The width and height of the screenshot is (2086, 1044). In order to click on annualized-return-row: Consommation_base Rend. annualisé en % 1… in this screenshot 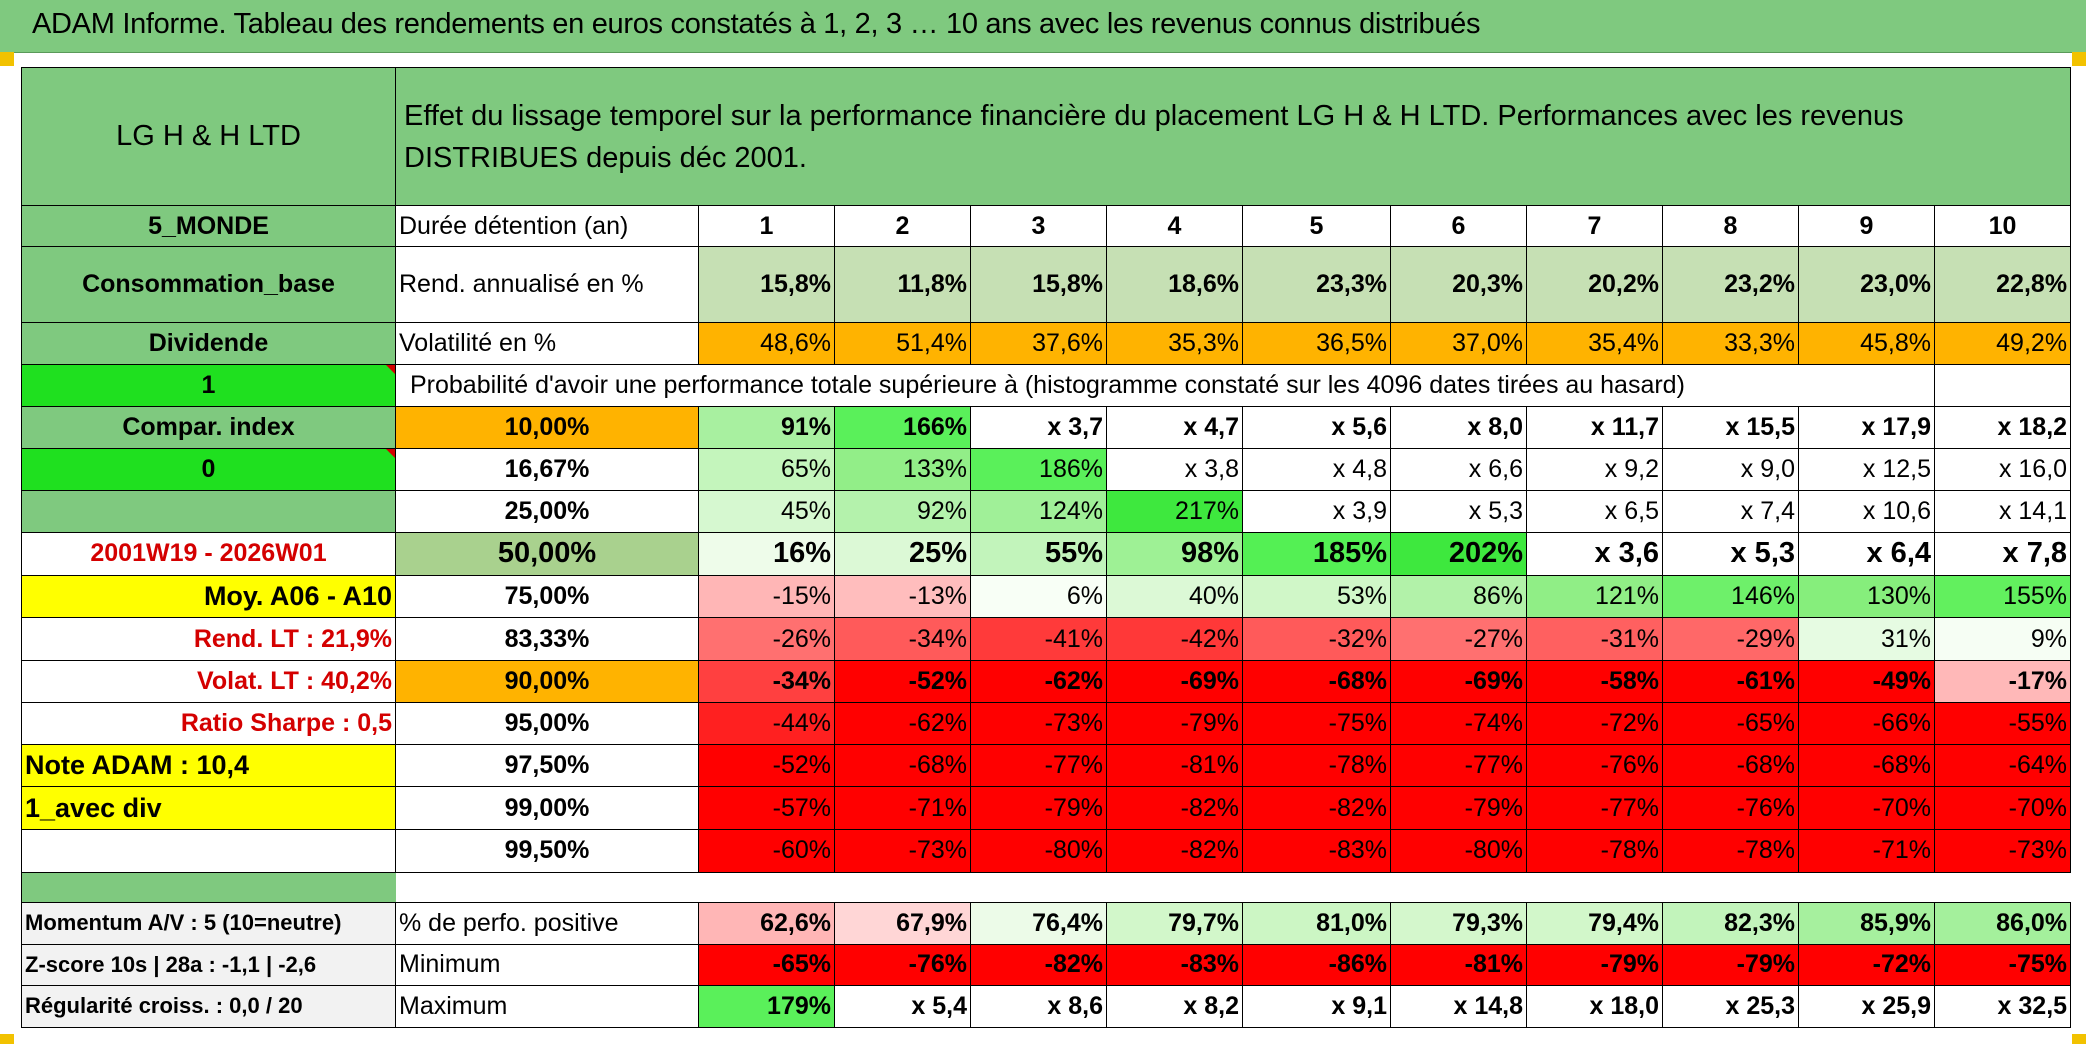, I will do `click(1046, 284)`.